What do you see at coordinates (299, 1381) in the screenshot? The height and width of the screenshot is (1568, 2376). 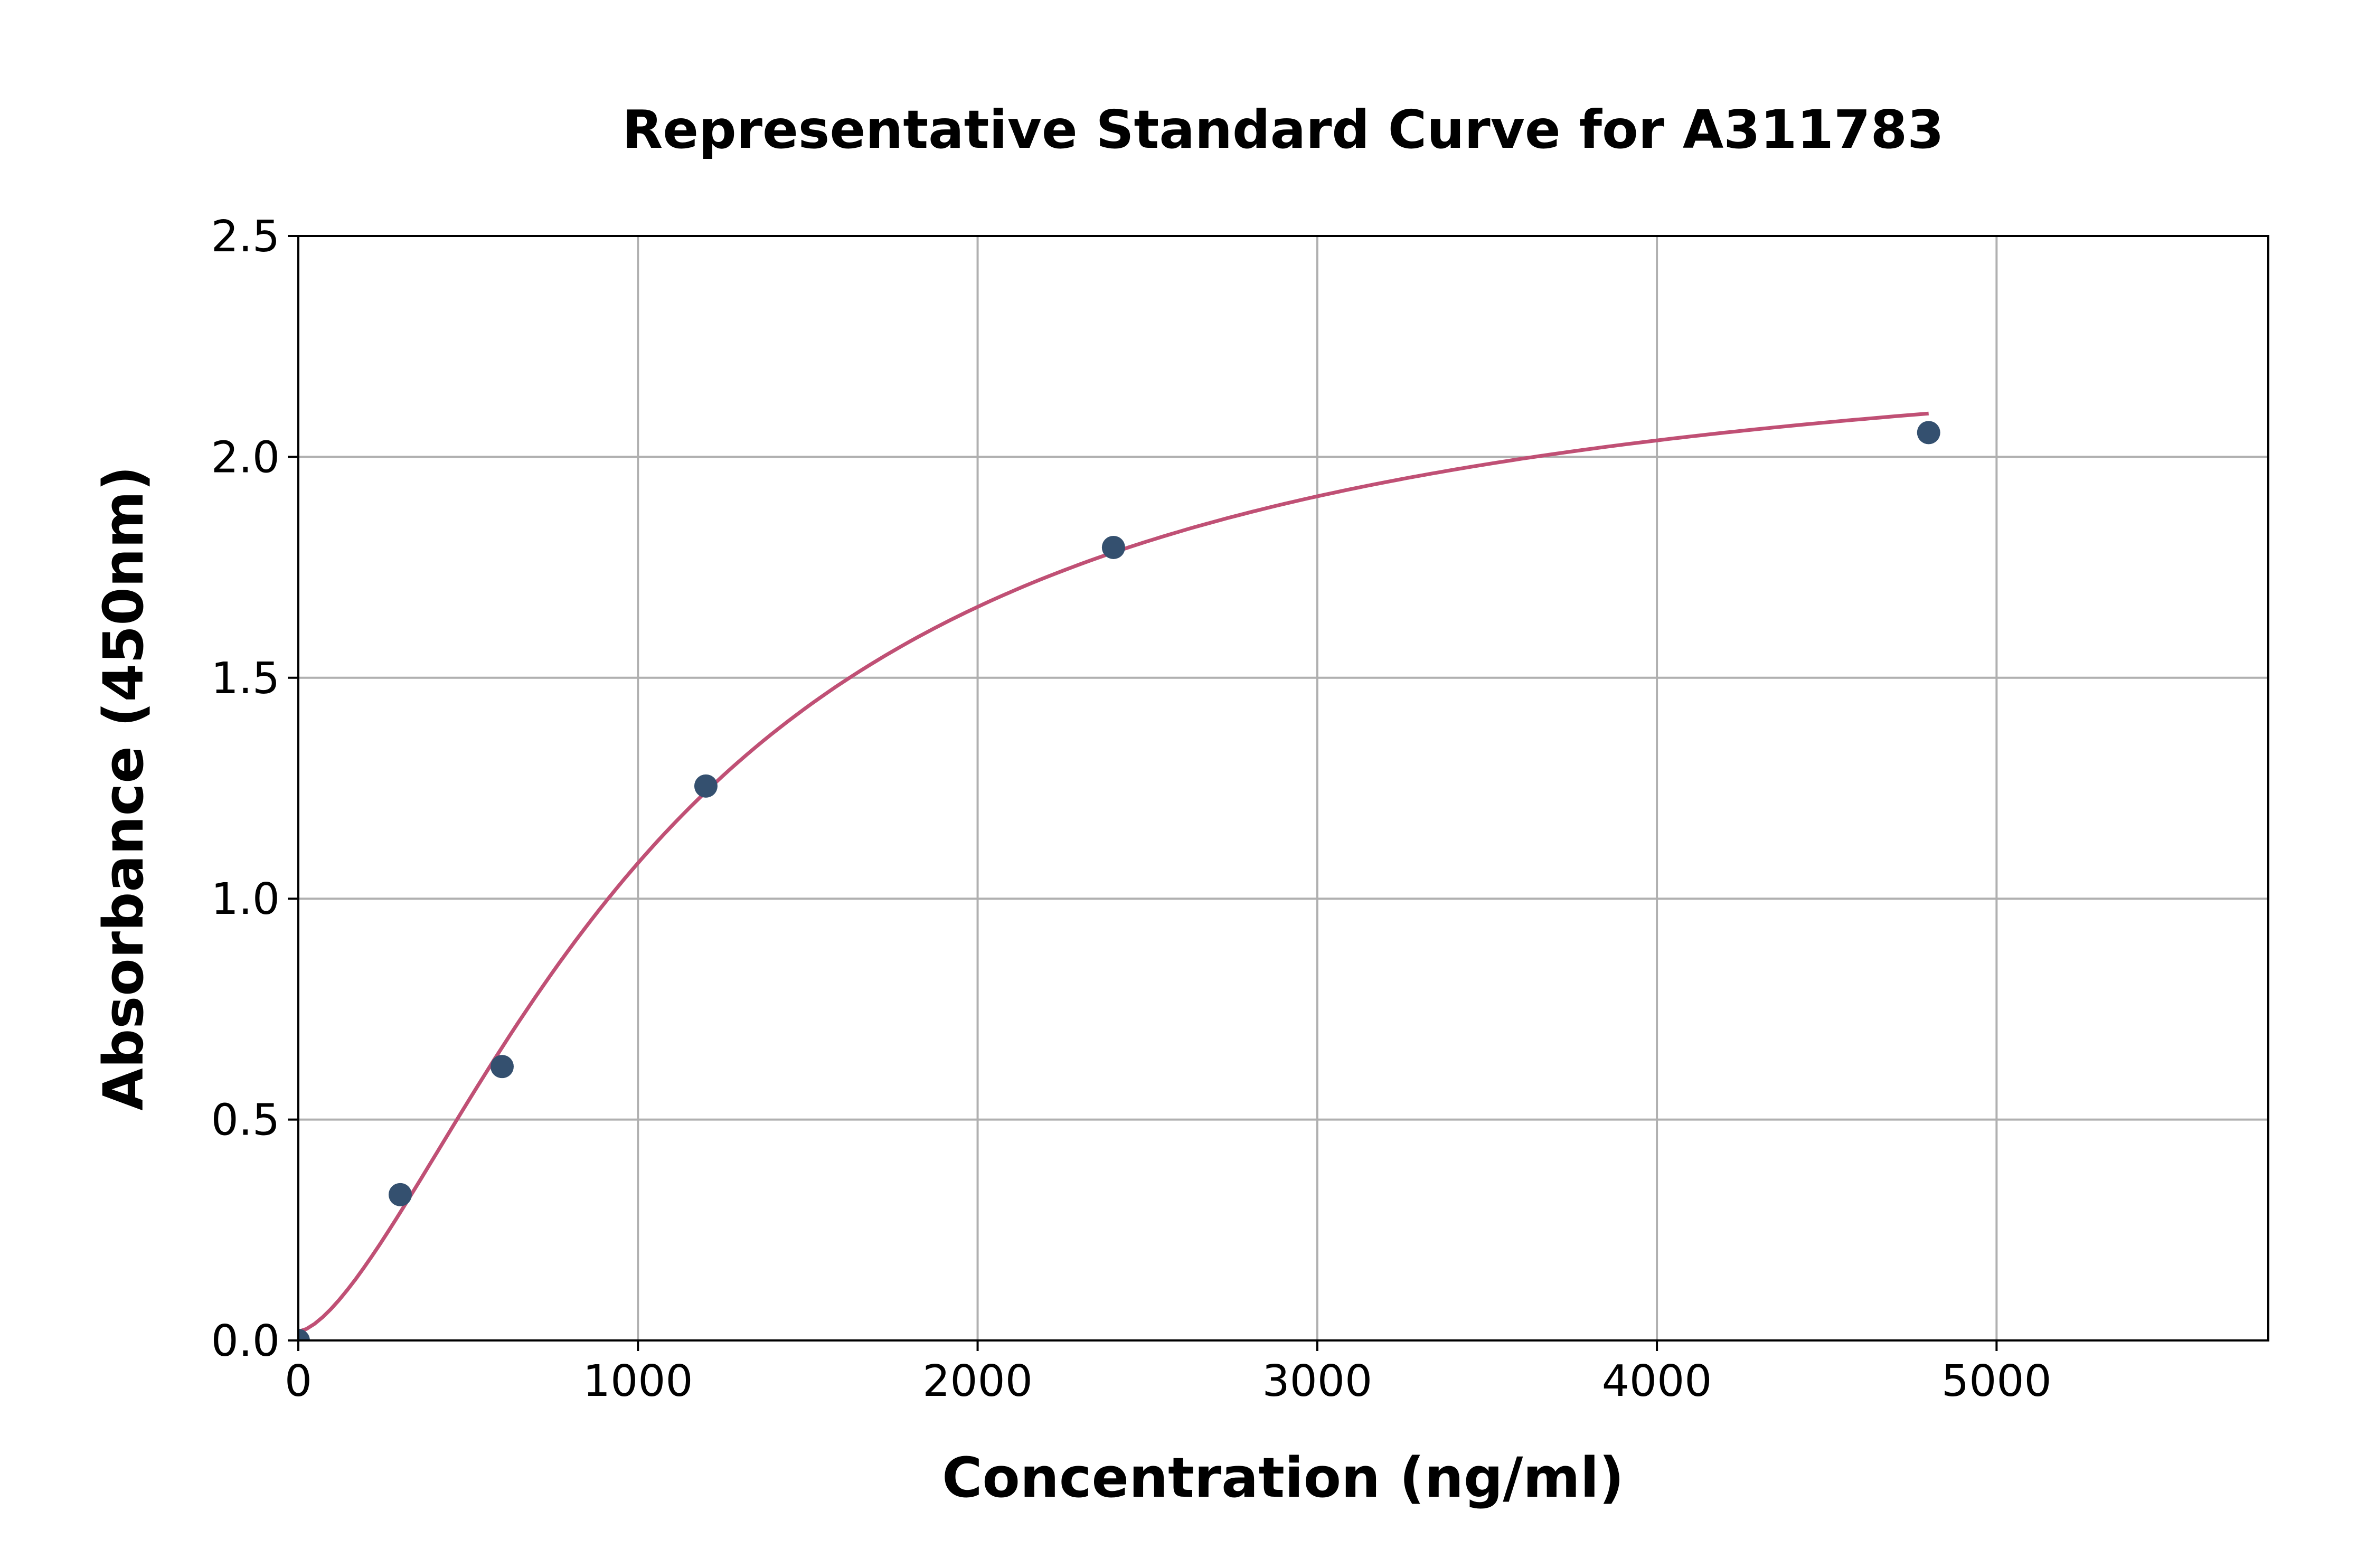 I see `x-tick-label: 0` at bounding box center [299, 1381].